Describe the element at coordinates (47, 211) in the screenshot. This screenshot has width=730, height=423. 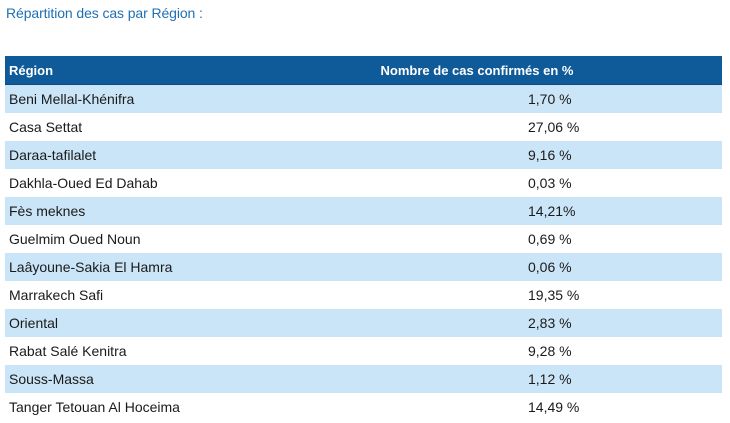
I see `region-cell: Fès meknes` at that location.